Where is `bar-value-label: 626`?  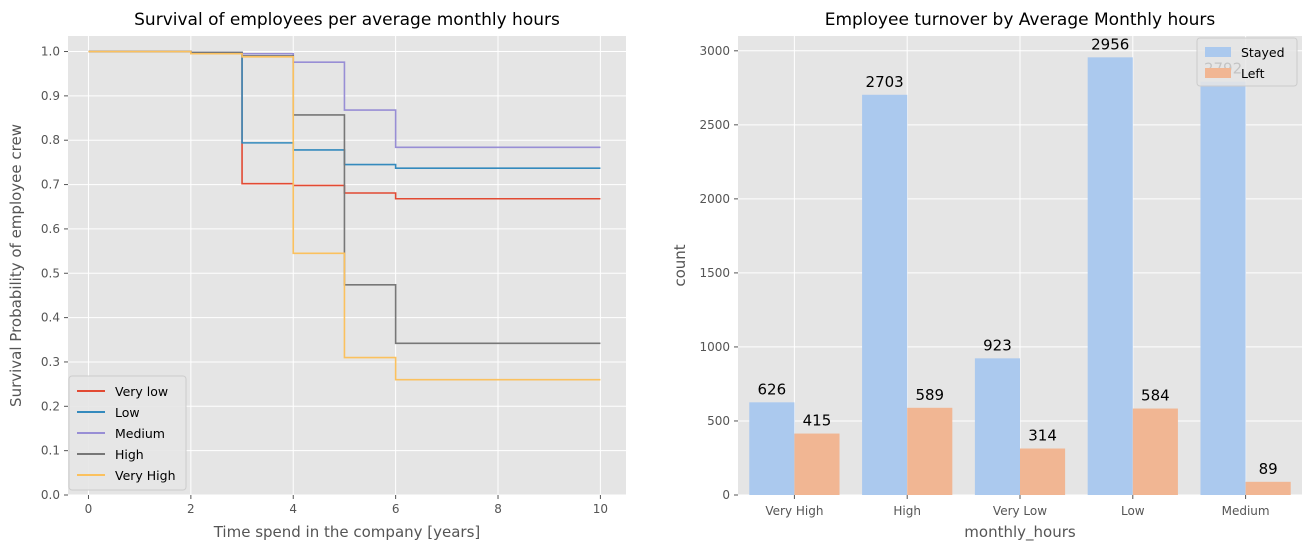
bar-value-label: 626 is located at coordinates (772, 389).